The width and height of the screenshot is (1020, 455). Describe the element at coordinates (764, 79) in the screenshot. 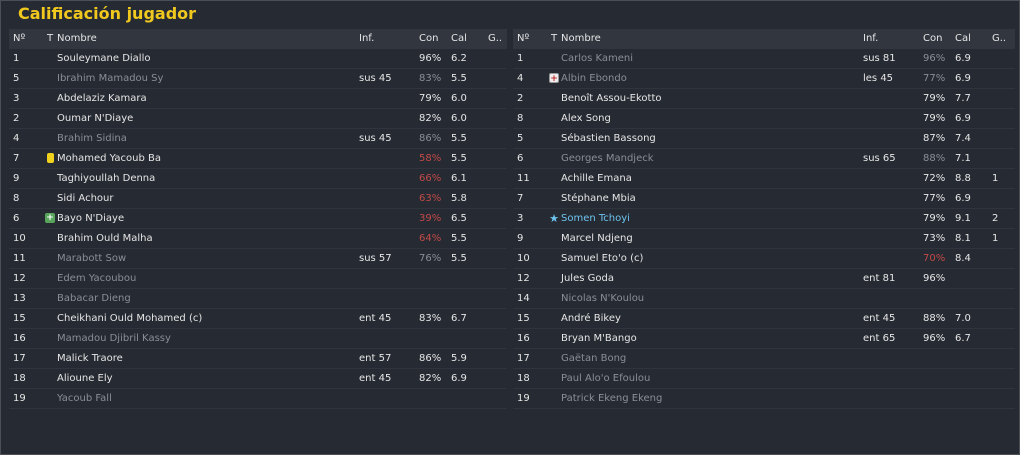

I see `player-row: 4 + Albin Ebondo les 45 77% 6.9` at that location.